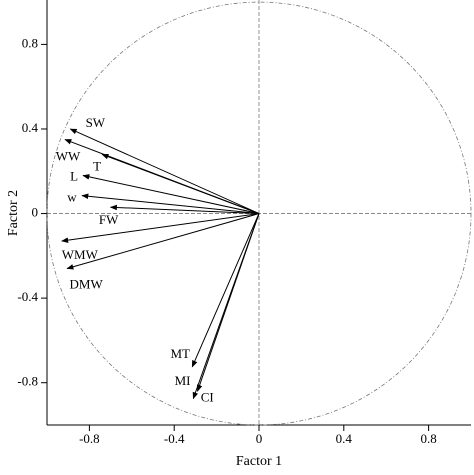 The image size is (474, 475). I want to click on vector-label: SW, so click(96, 122).